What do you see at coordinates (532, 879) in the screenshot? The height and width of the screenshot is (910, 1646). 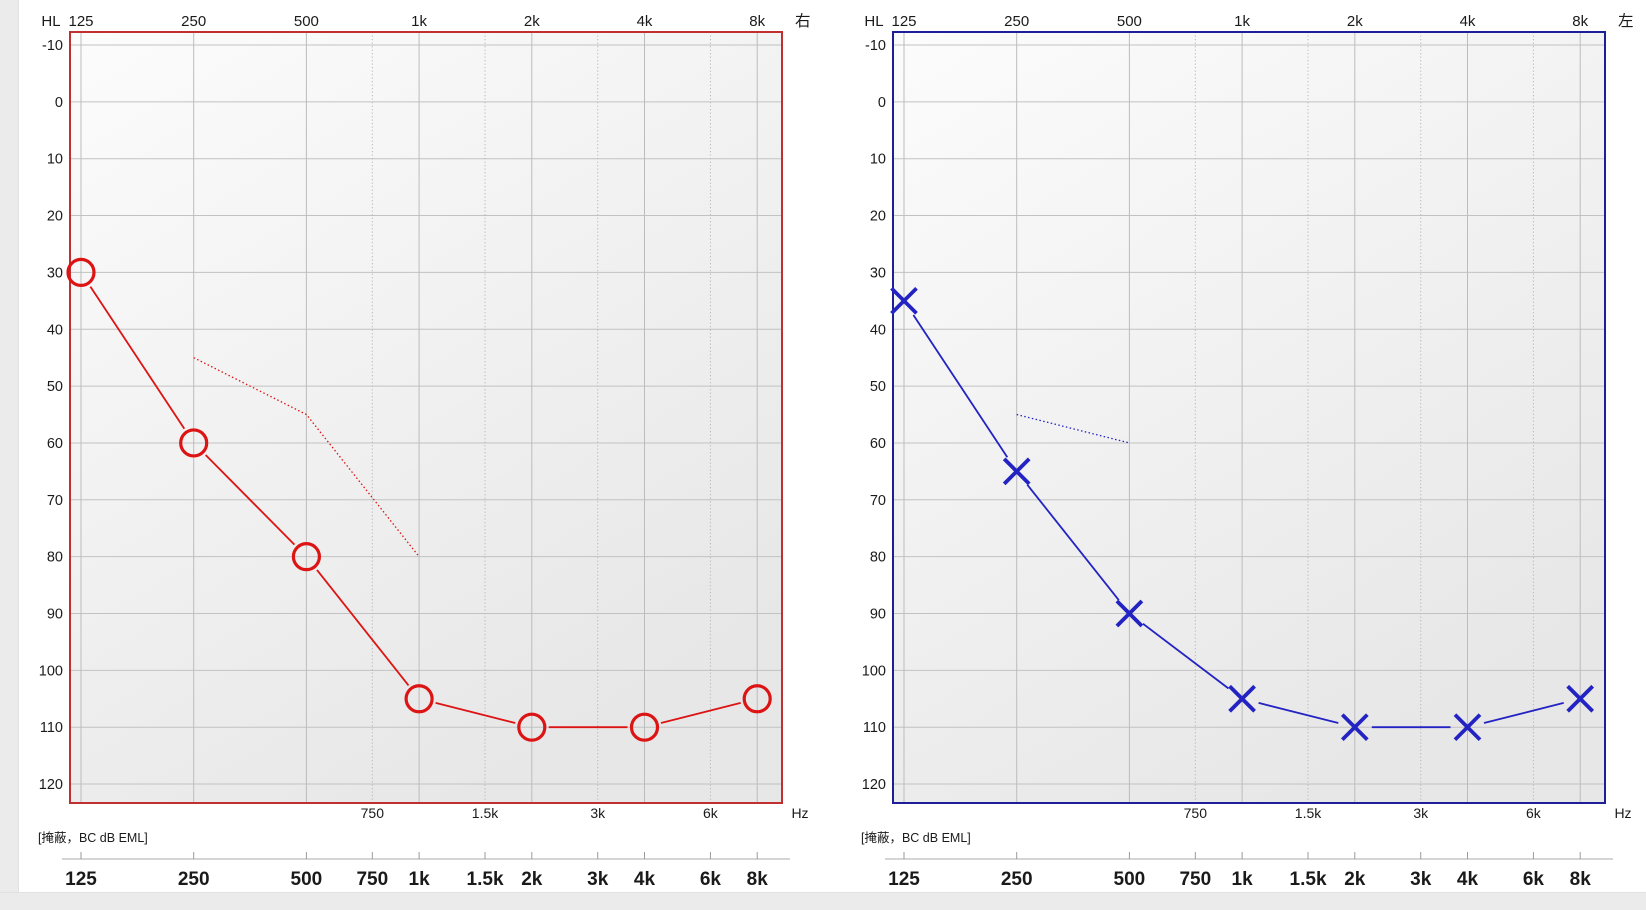 I see `freq-ruler-label: 2k` at bounding box center [532, 879].